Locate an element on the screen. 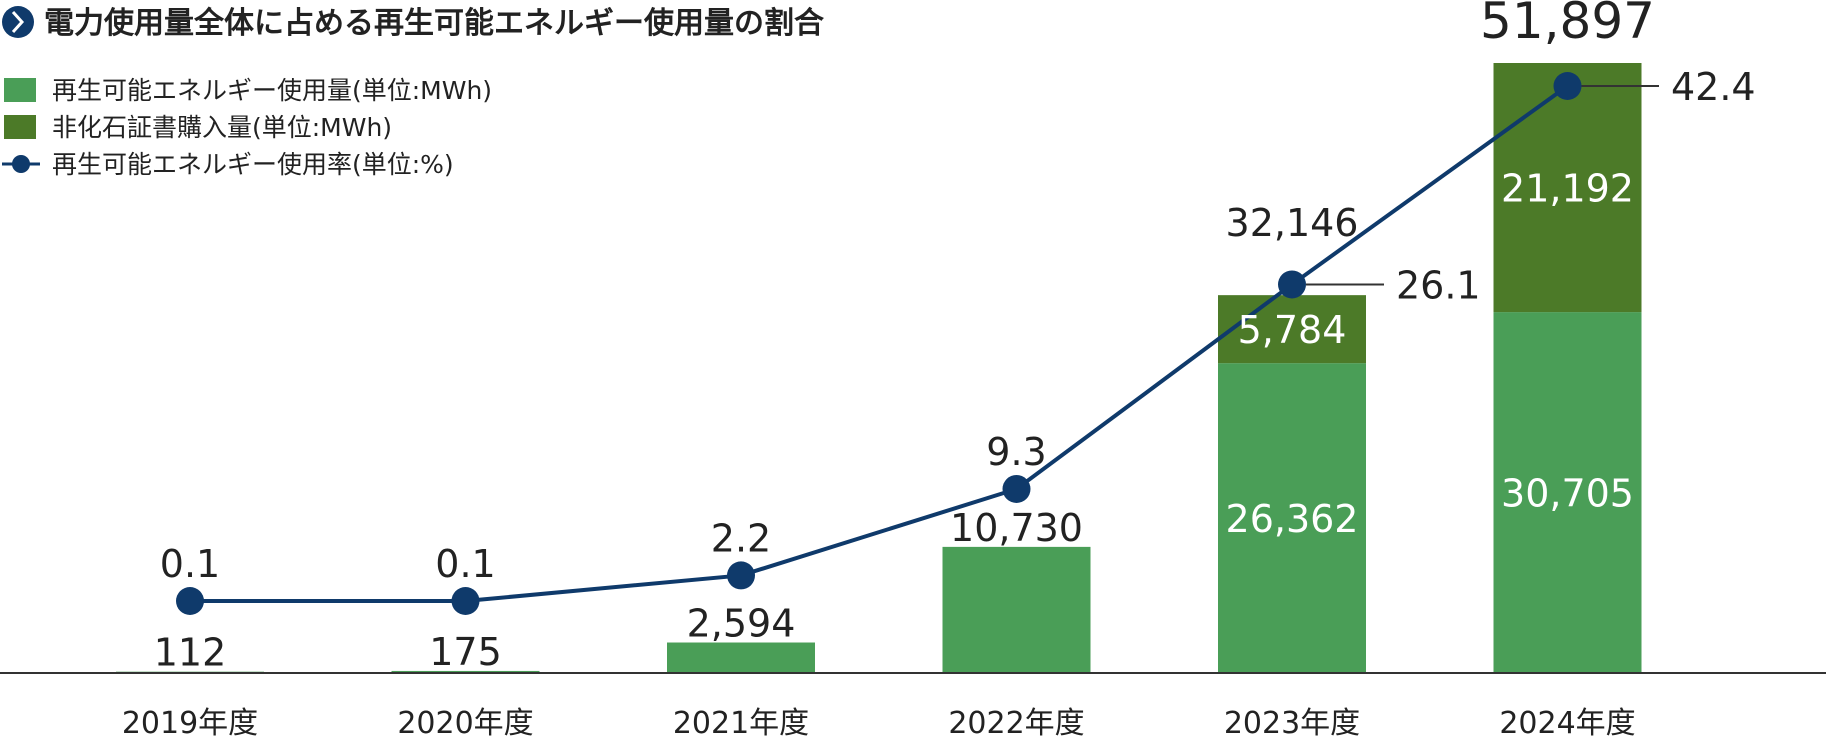 Image resolution: width=1826 pixels, height=745 pixels. bar-value-label-renewable: 10,730 is located at coordinates (1016, 528).